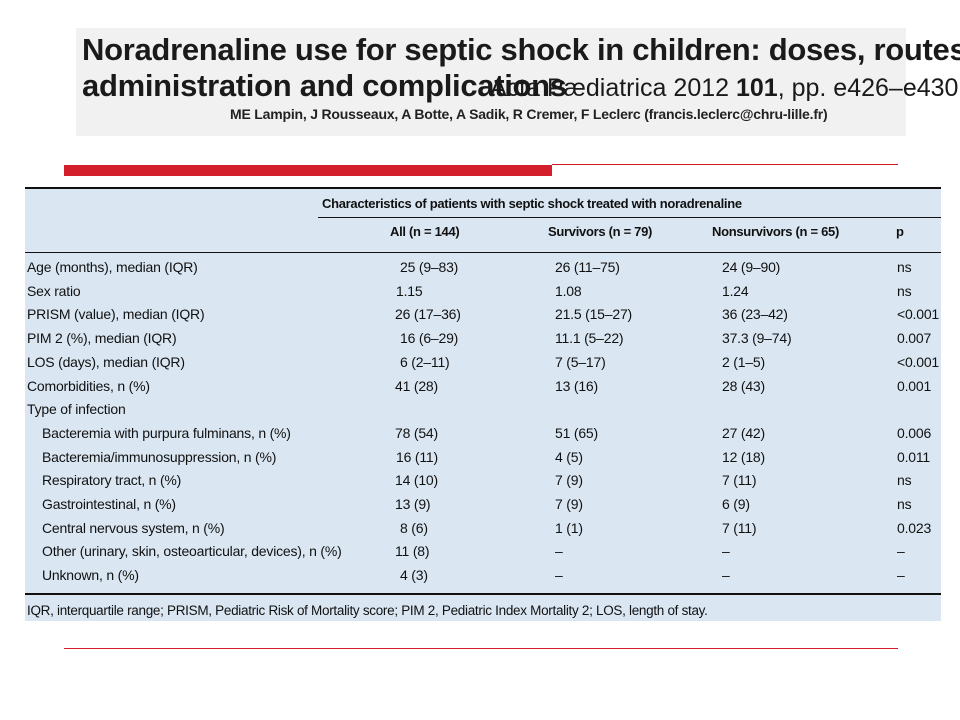 This screenshot has height=720, width=960. What do you see at coordinates (166, 432) in the screenshot?
I see `row-label: Bacteremia with purpura fulminans, n (%)` at bounding box center [166, 432].